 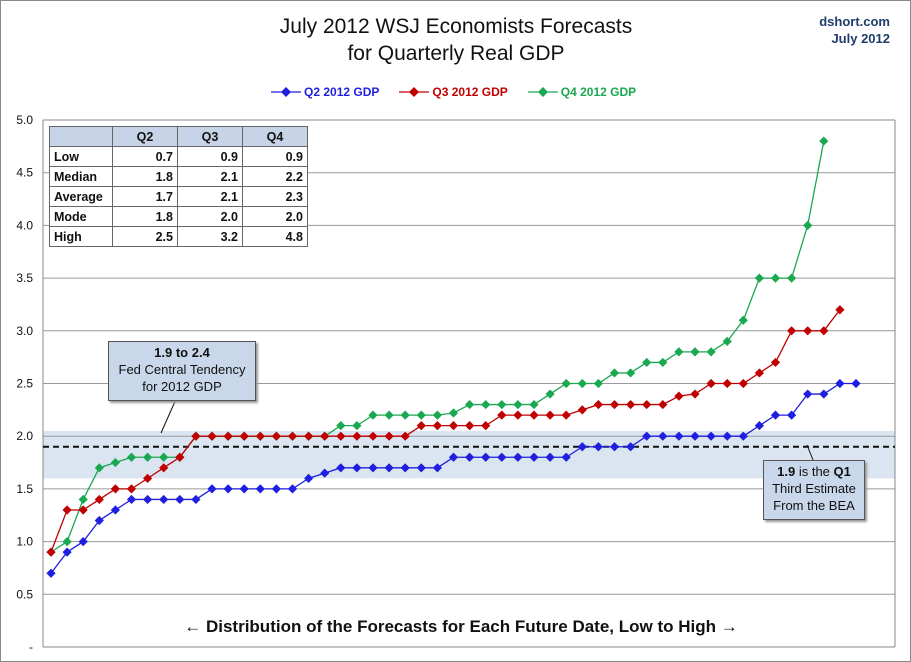 I want to click on table-row-label: Median, so click(x=81, y=176).